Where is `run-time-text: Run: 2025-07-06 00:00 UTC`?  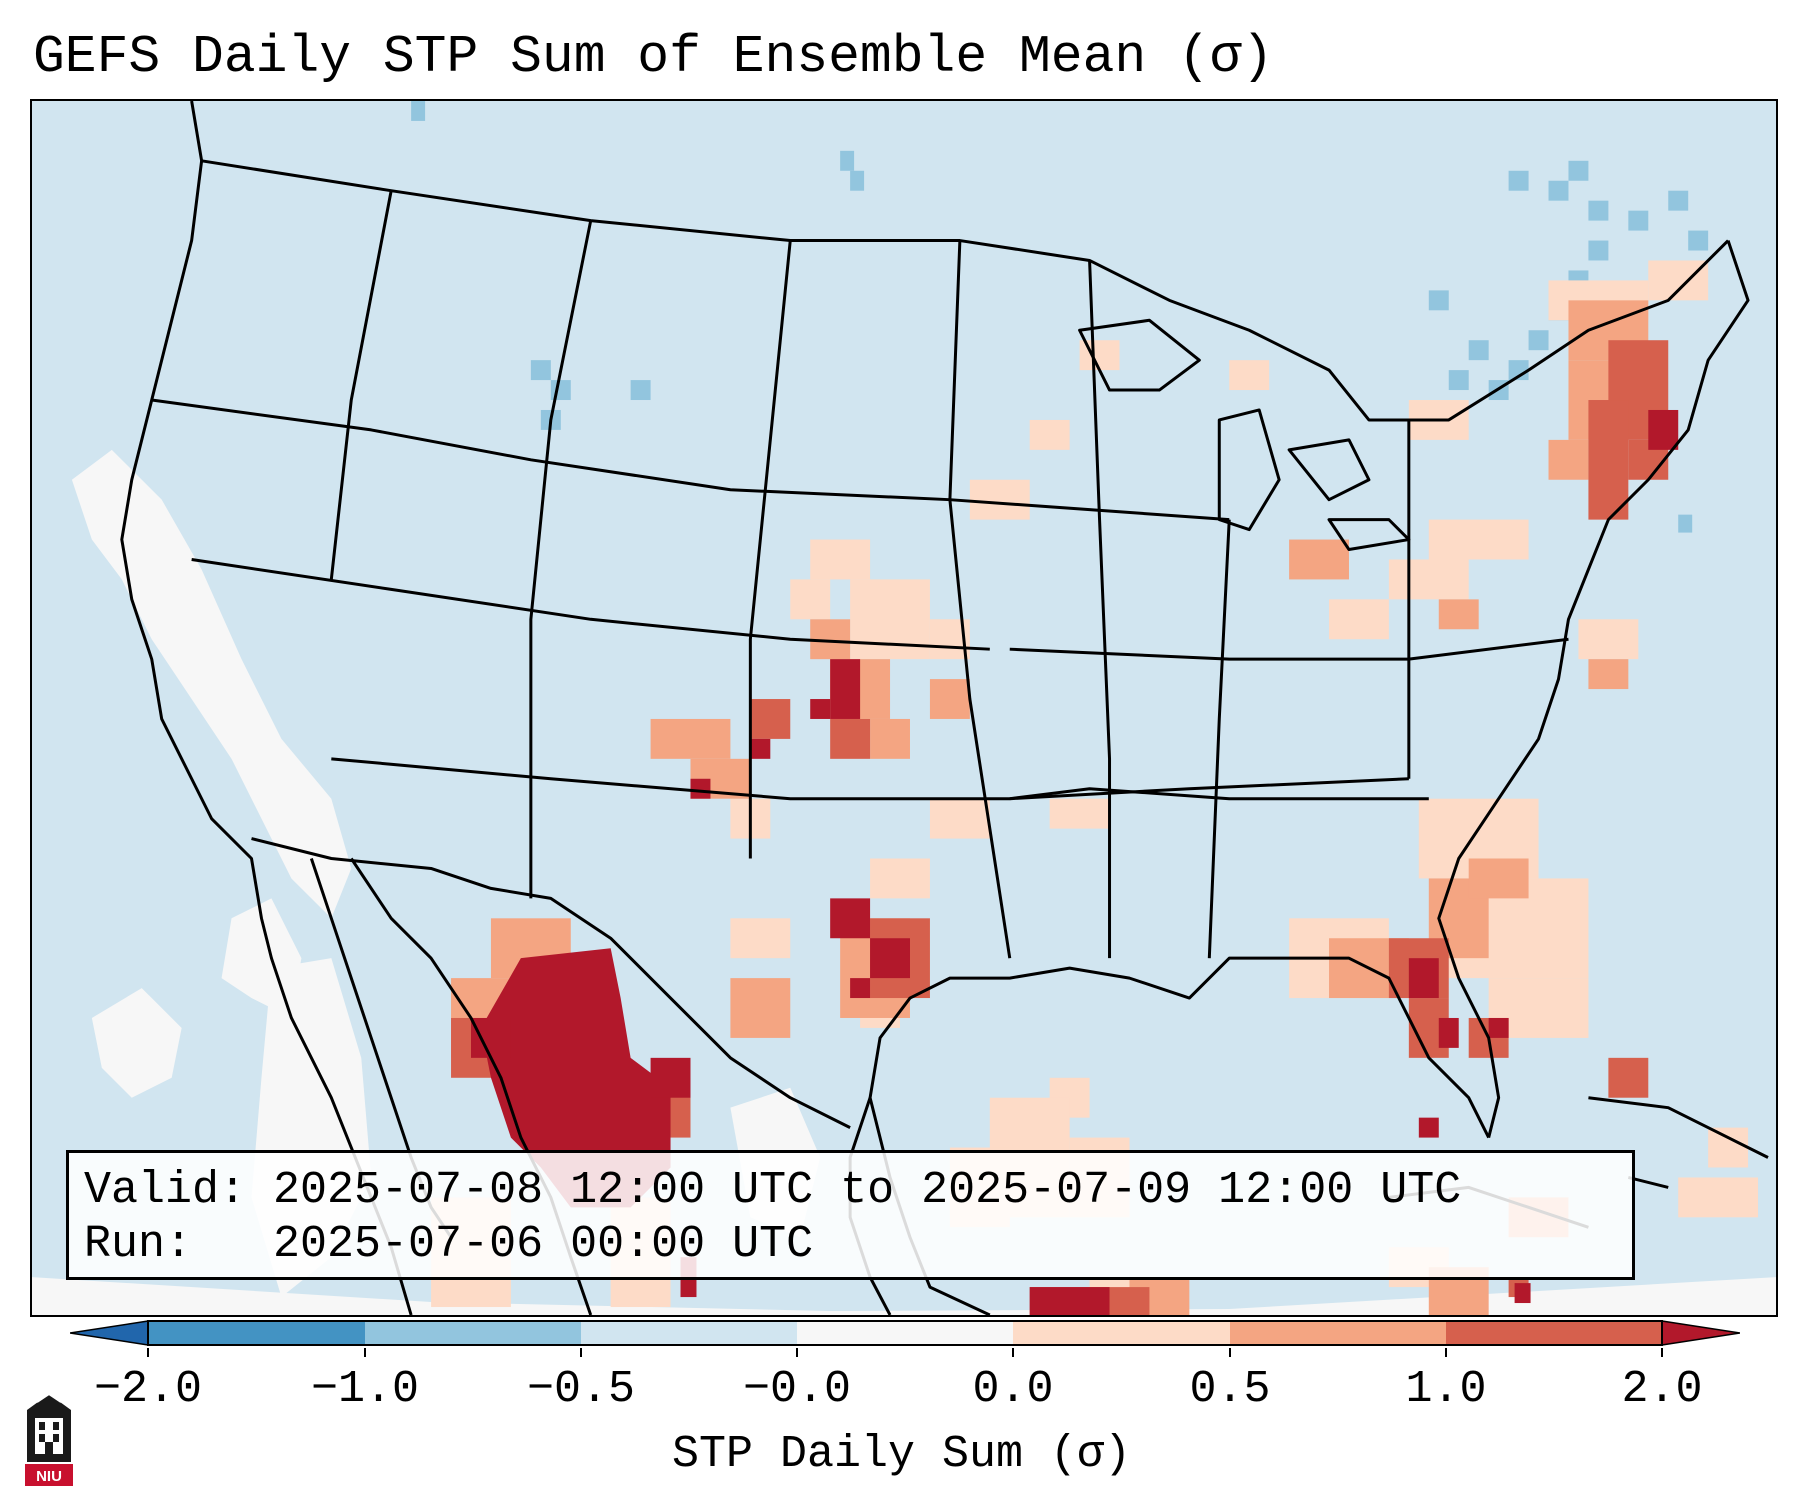
run-time-text: Run: 2025-07-06 00:00 UTC is located at coordinates (449, 1244).